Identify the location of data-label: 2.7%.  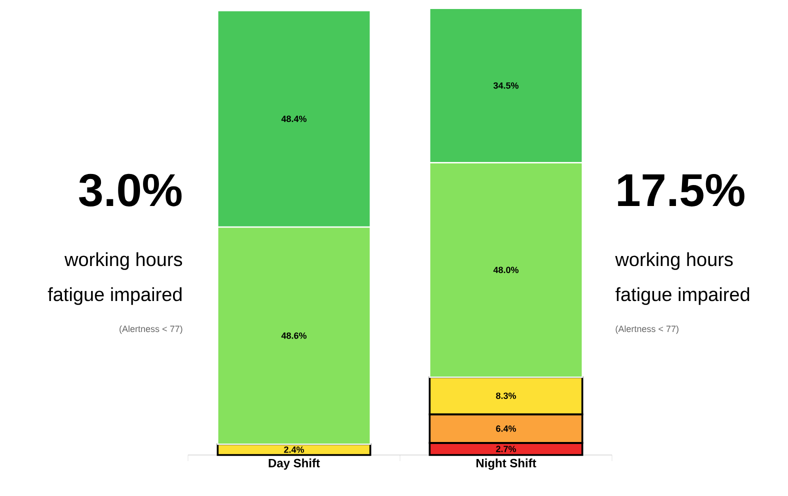
(506, 449).